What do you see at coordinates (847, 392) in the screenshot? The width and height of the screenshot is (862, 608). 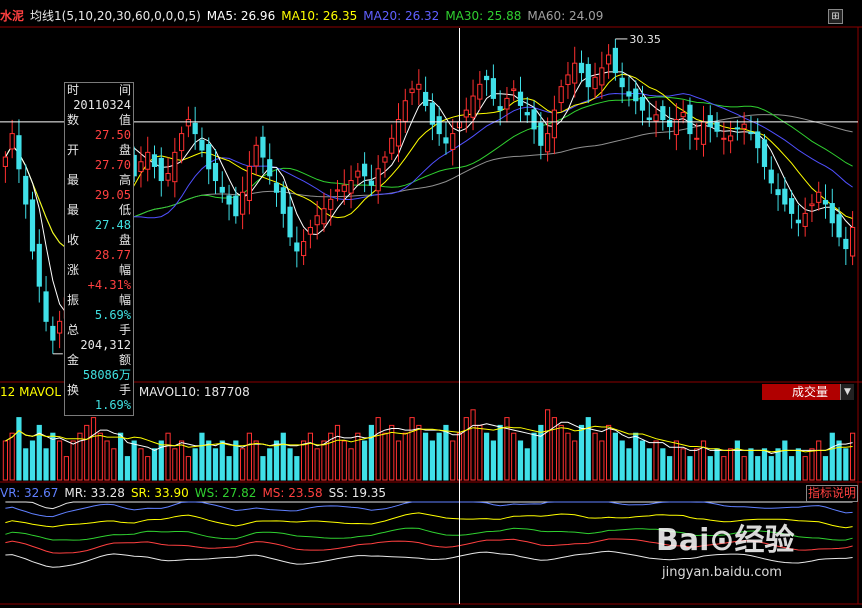 I see `chevron-down-icon: ▼` at bounding box center [847, 392].